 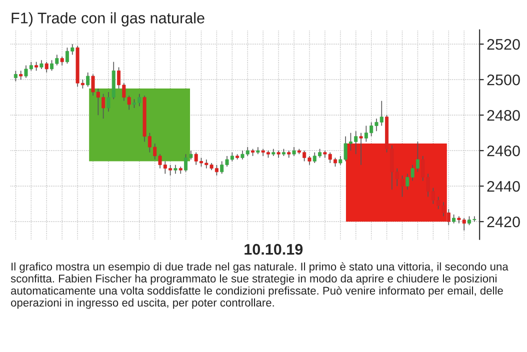 What do you see at coordinates (108, 19) in the screenshot?
I see `chart-title: F1) Trade con il gas naturale` at bounding box center [108, 19].